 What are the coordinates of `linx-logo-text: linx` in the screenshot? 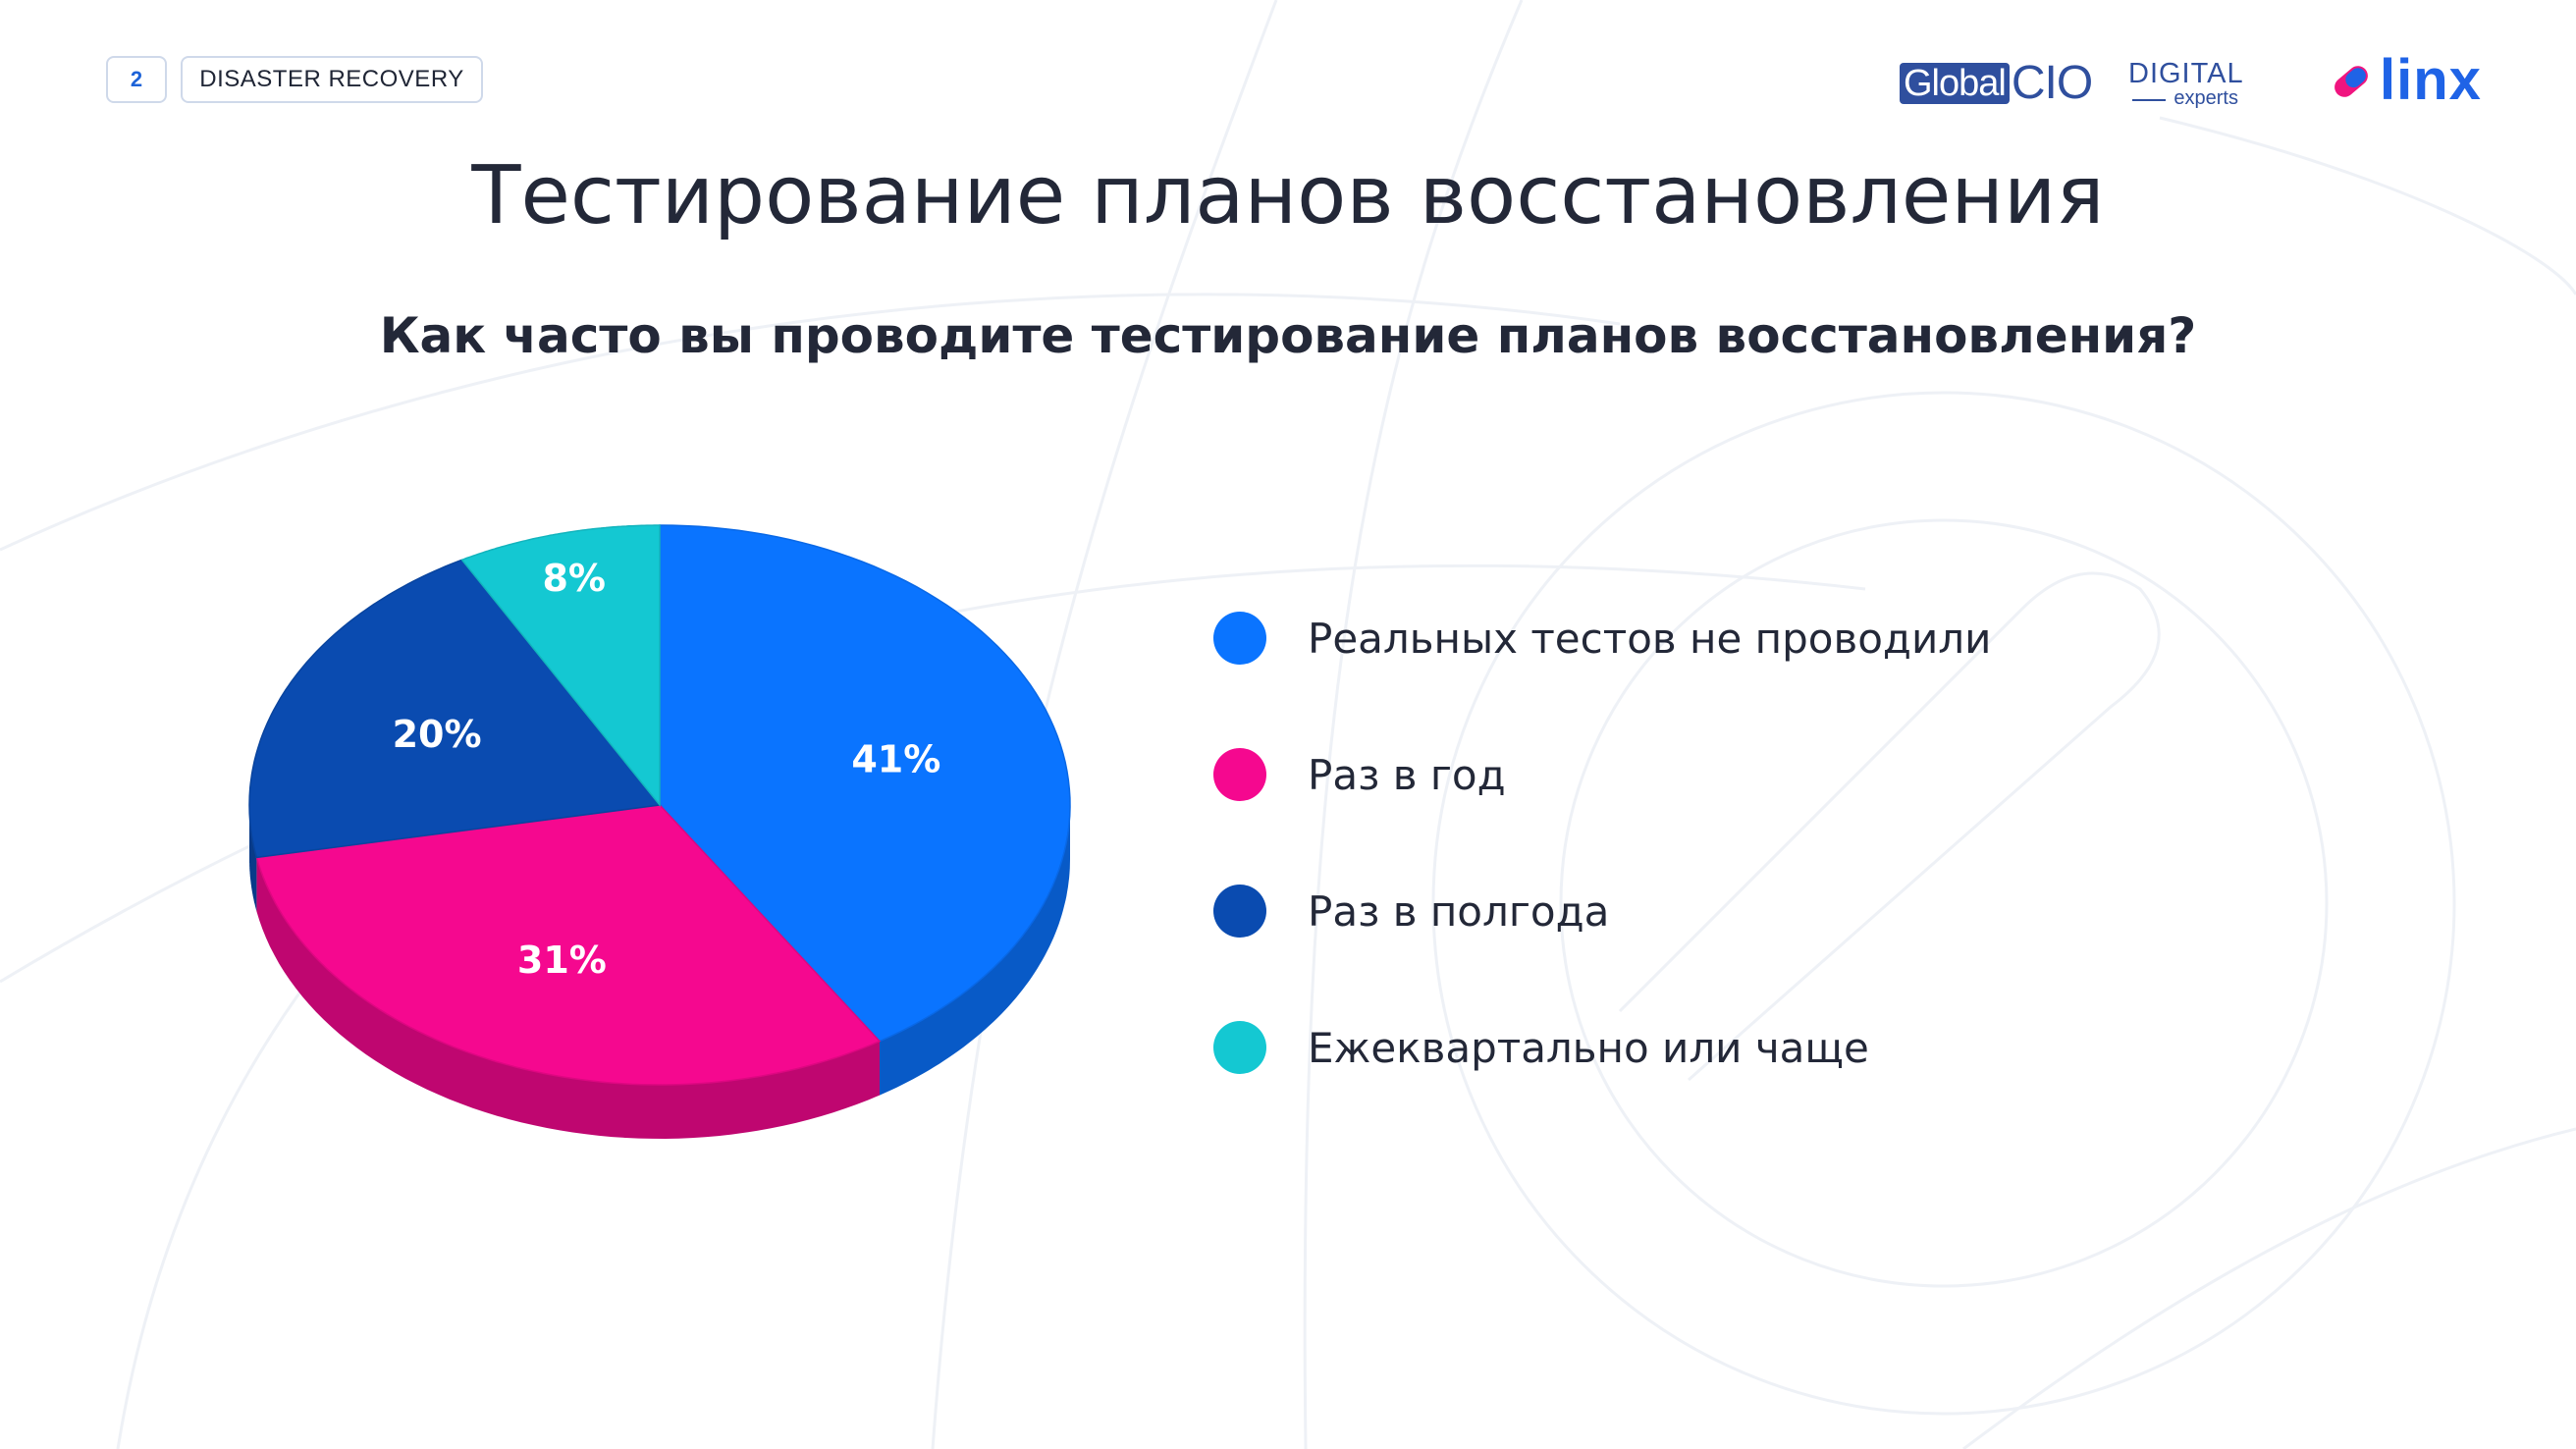 It's located at (2431, 80).